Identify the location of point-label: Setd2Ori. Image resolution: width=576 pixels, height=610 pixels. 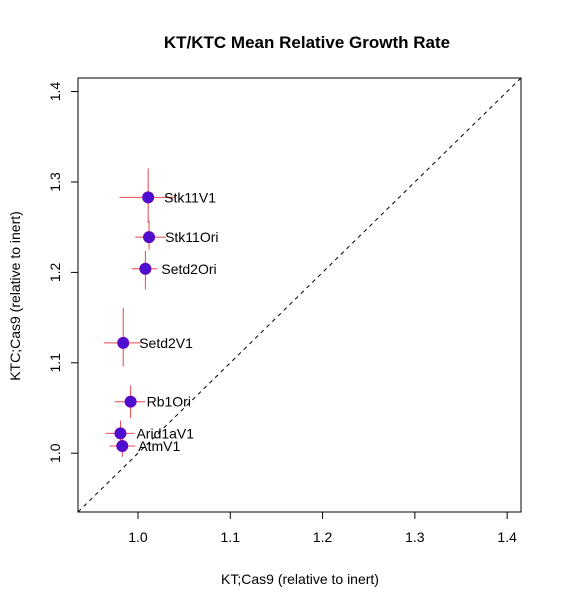
(188, 269).